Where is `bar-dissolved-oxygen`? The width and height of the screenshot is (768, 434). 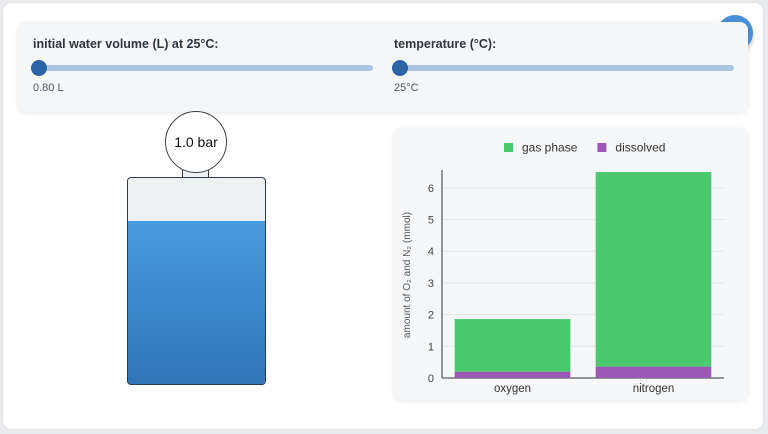
bar-dissolved-oxygen is located at coordinates (512, 374).